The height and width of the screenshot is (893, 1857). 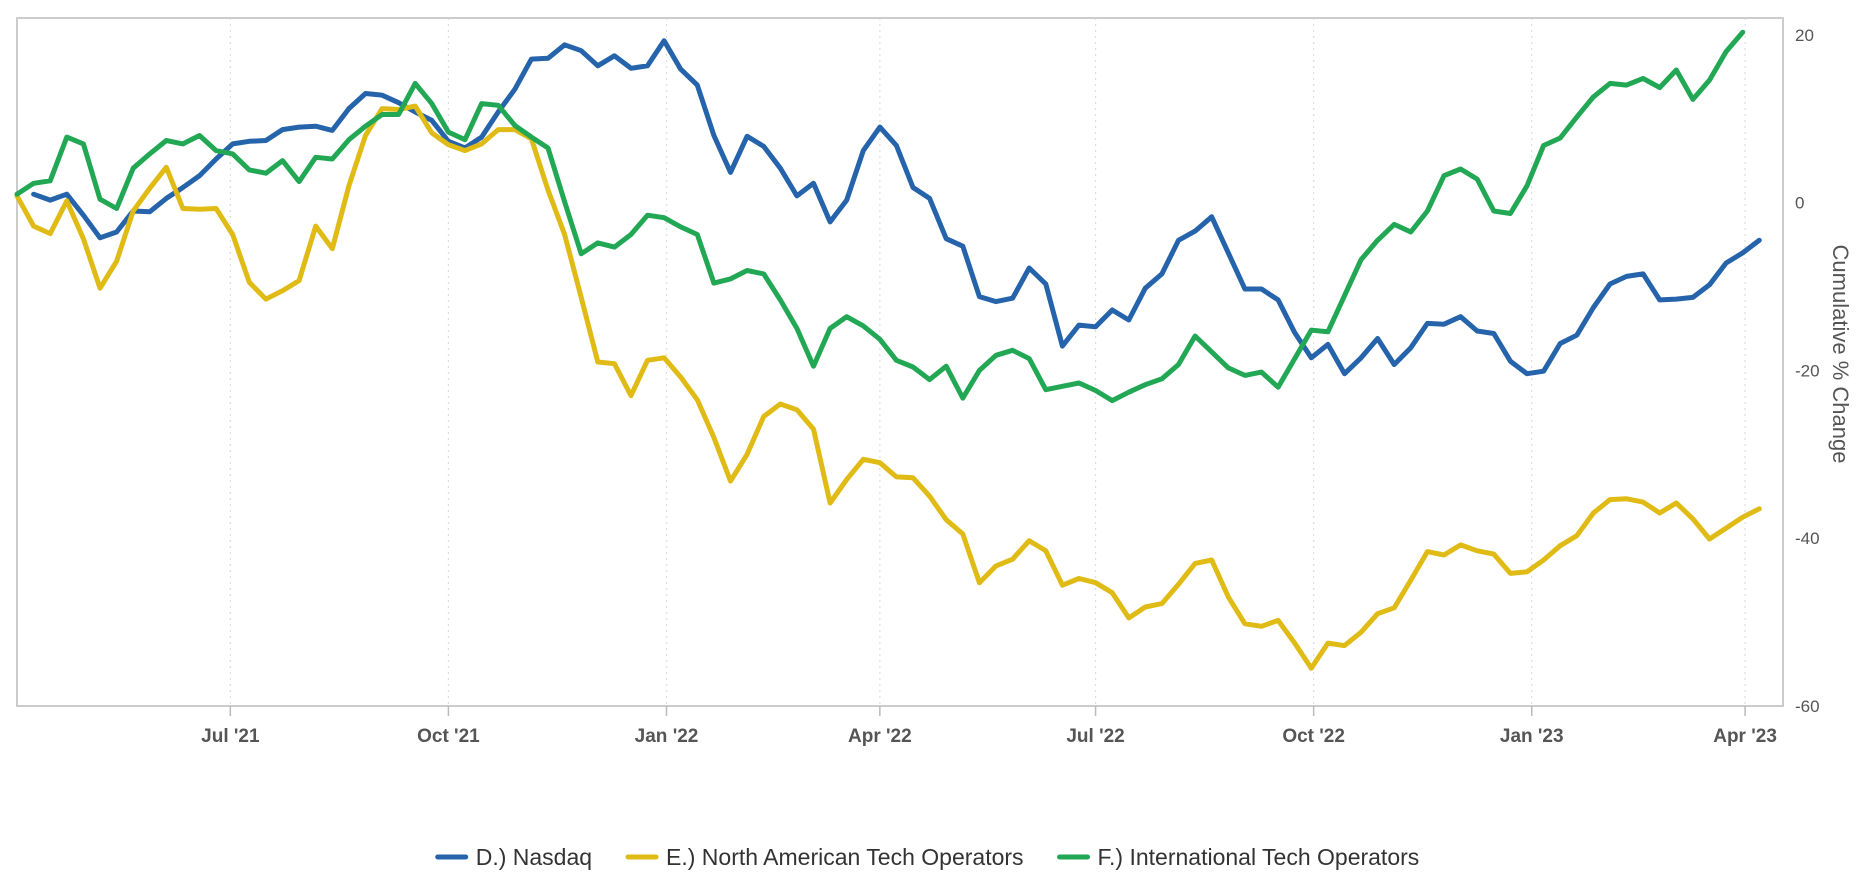 What do you see at coordinates (230, 736) in the screenshot?
I see `x-tick-label: Jul '21` at bounding box center [230, 736].